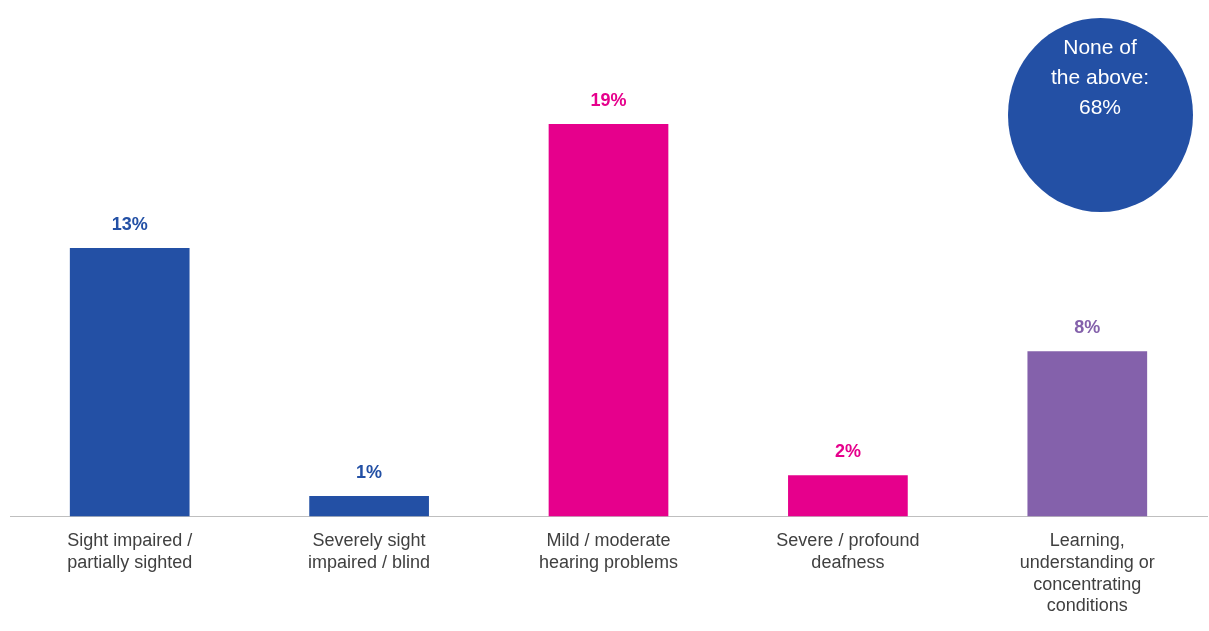  Describe the element at coordinates (1087, 573) in the screenshot. I see `x-tick-label: Learning, understanding or concentrating conditions` at that location.